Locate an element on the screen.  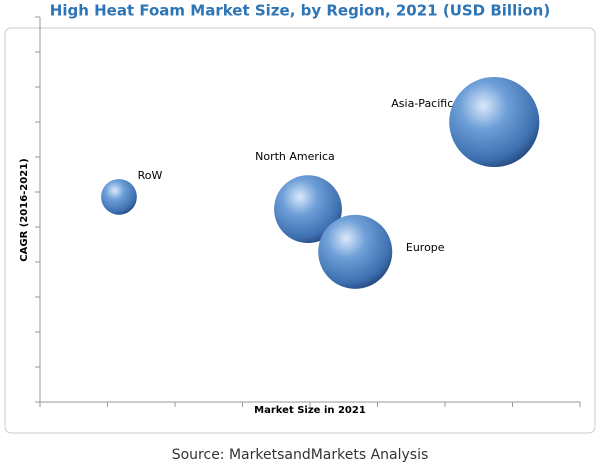
bubble-label: Europe is located at coordinates (425, 247).